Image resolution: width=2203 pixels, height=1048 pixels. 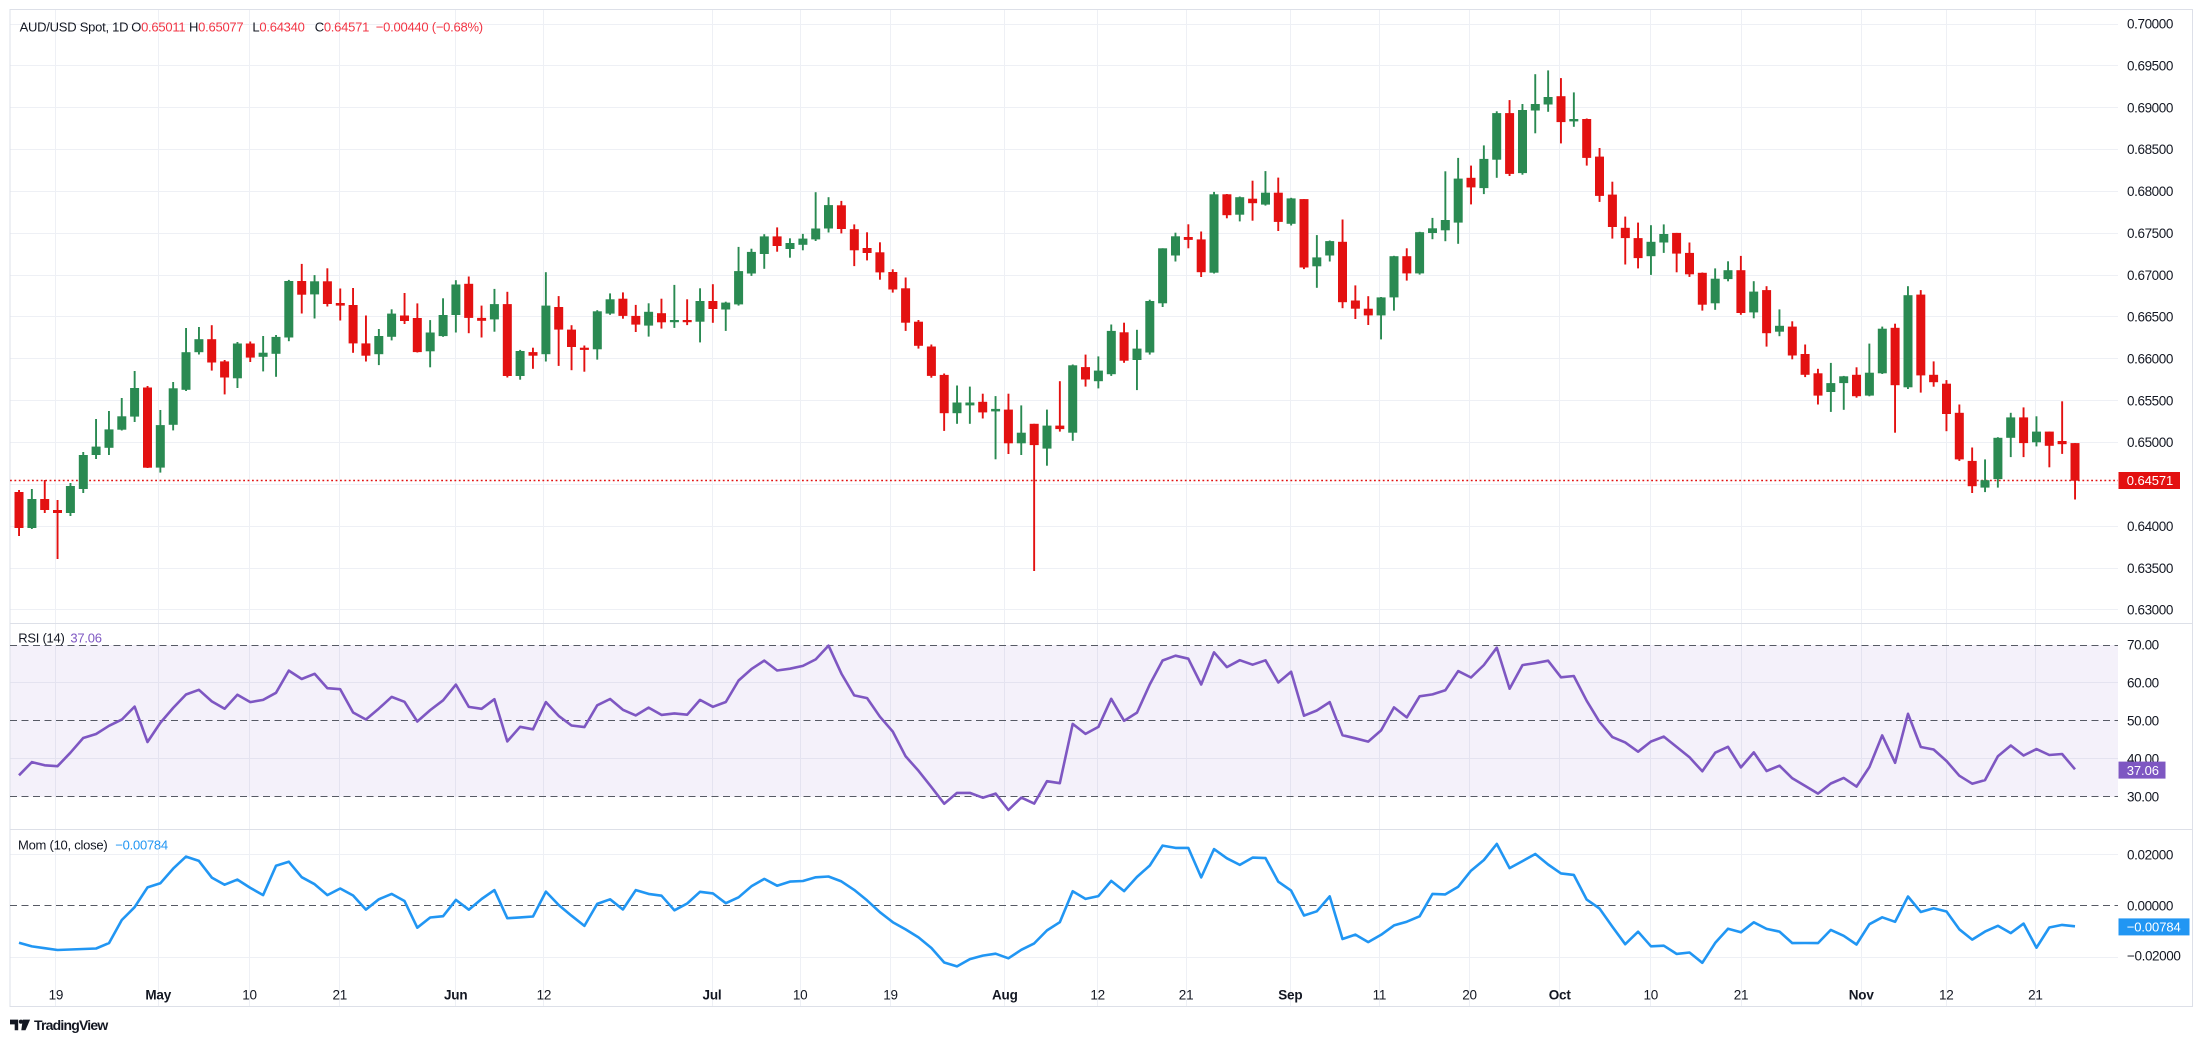 I want to click on svg-text: 0.65000, so click(x=2150, y=442).